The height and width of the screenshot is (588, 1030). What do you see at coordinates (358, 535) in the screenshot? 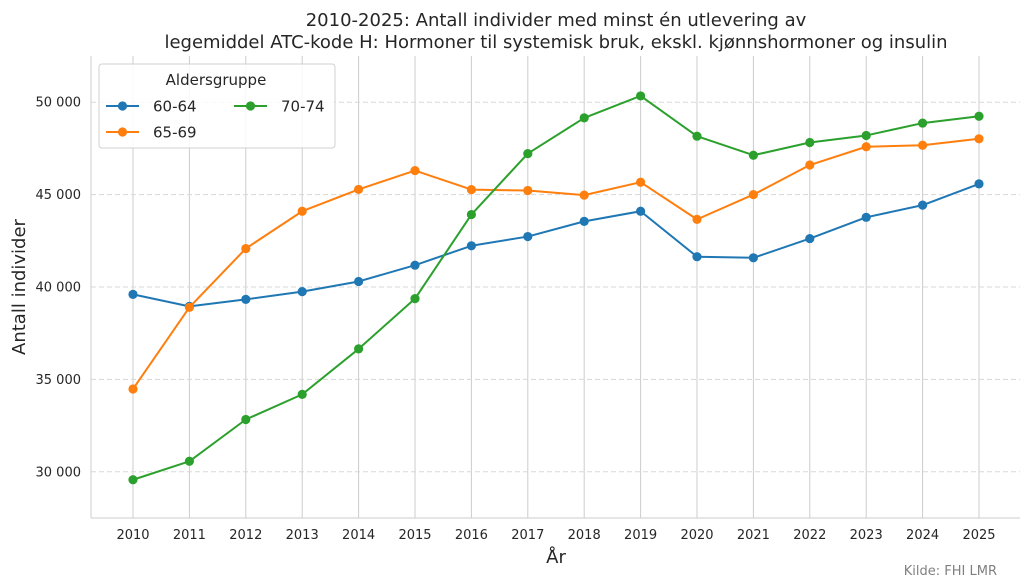
I see `x-tick-label: 2014` at bounding box center [358, 535].